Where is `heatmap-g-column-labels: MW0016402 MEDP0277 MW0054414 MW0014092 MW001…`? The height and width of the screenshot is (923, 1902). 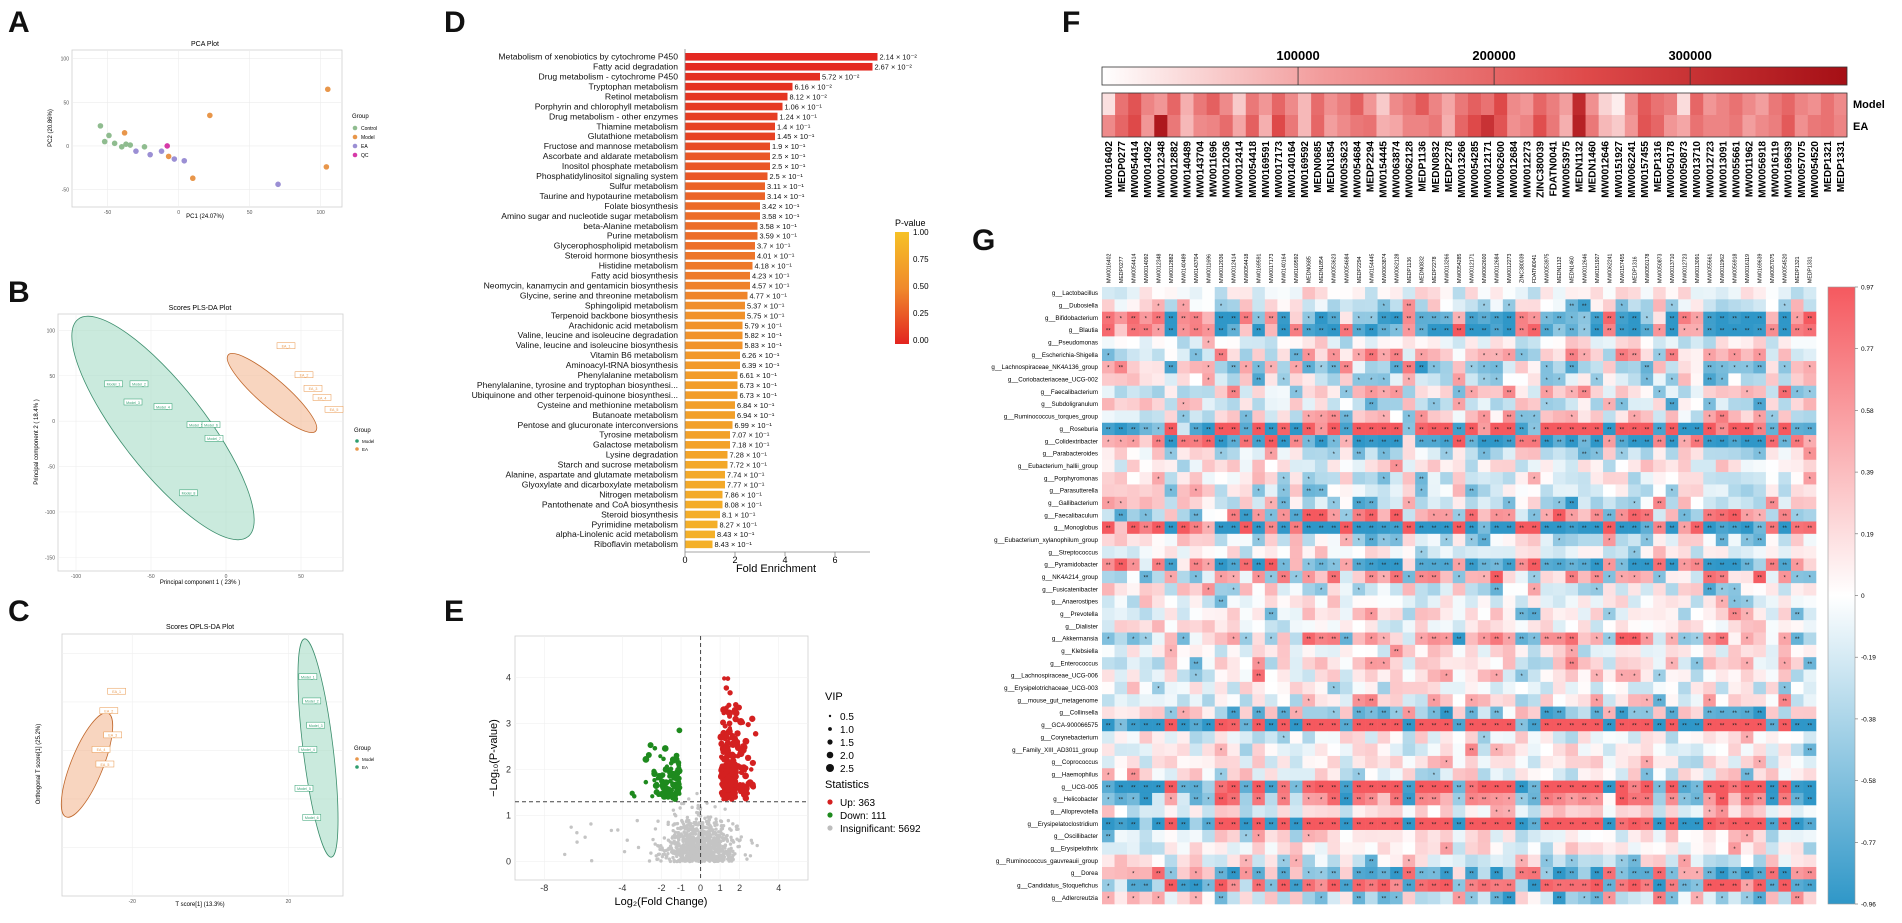 heatmap-g-column-labels: MW0016402 MEDP0277 MW0054414 MW0014092 MW001… is located at coordinates (1459, 268).